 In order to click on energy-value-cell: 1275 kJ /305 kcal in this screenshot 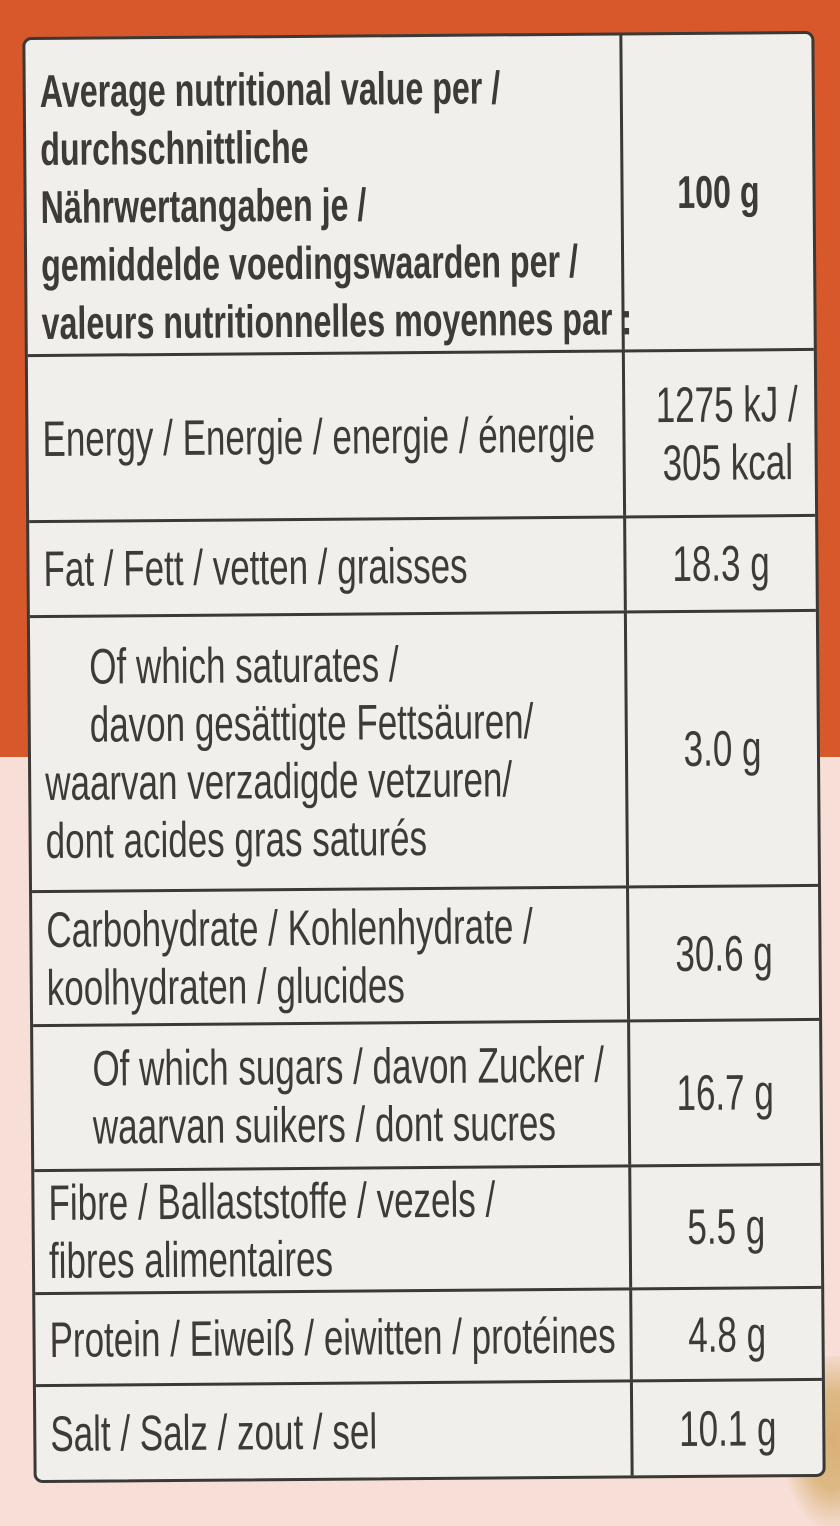, I will do `click(727, 433)`.